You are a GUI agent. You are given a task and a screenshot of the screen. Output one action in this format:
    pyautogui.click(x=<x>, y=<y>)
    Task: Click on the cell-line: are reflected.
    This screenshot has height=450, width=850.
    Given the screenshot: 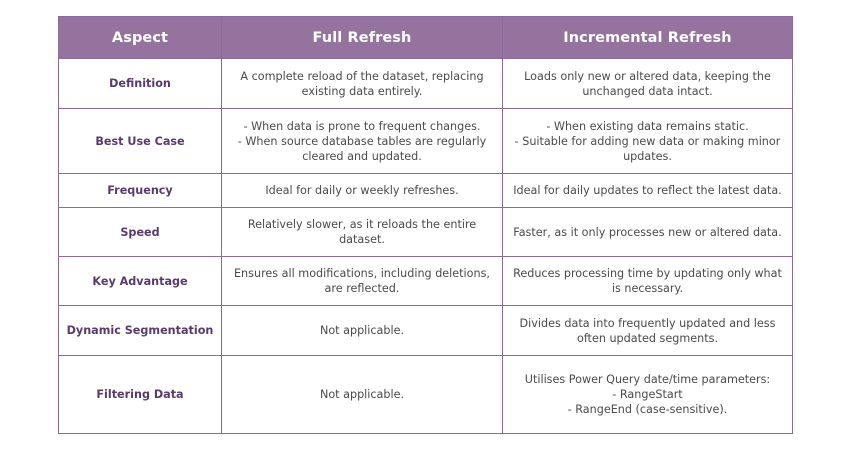 What is the action you would take?
    pyautogui.click(x=362, y=288)
    